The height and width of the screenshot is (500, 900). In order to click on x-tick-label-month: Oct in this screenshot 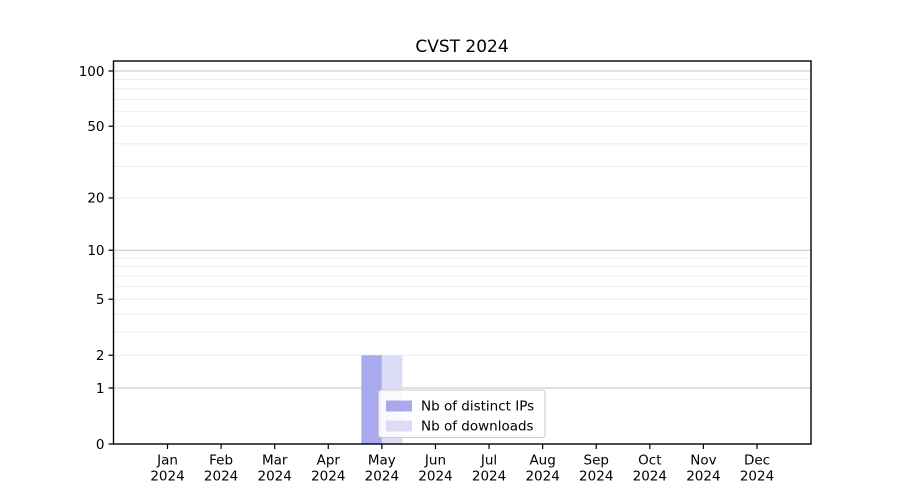, I will do `click(649, 461)`.